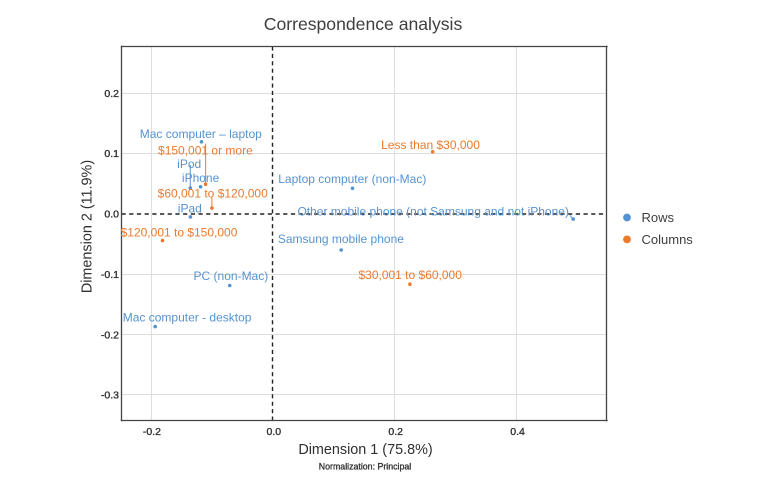 The width and height of the screenshot is (780, 480). I want to click on svg-text: iPhone, so click(201, 178).